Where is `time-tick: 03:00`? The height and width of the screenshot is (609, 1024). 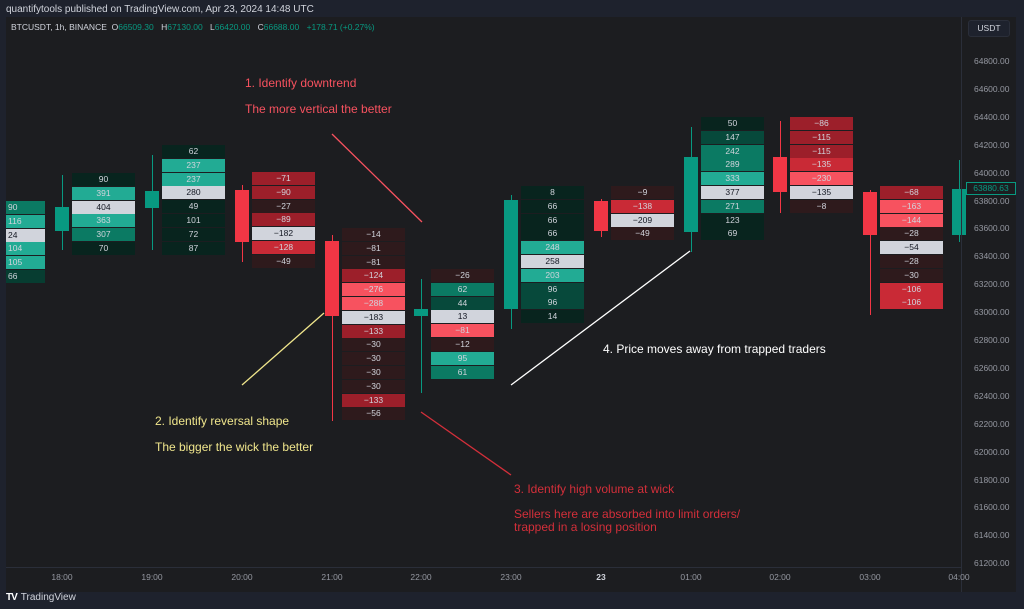 time-tick: 03:00 is located at coordinates (870, 577).